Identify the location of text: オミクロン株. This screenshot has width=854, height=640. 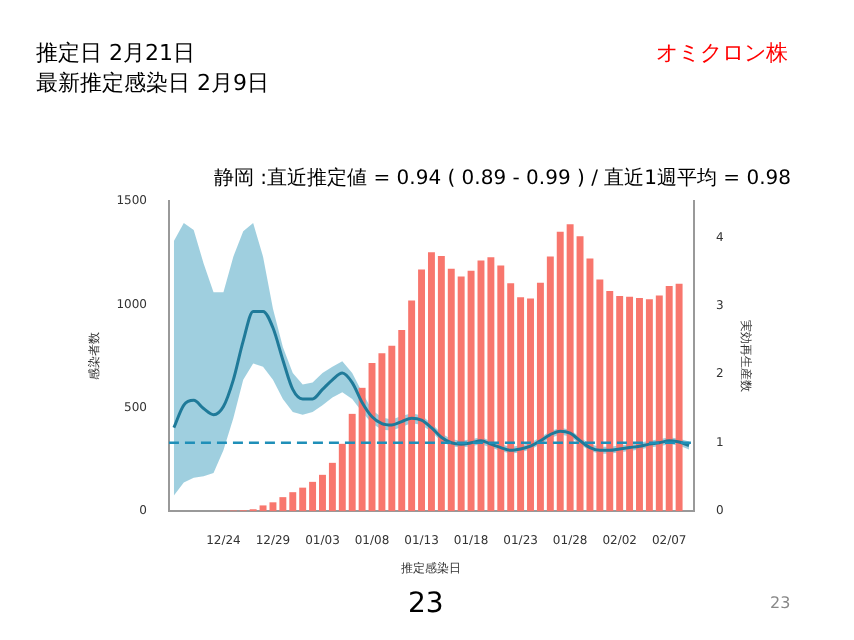
(722, 53).